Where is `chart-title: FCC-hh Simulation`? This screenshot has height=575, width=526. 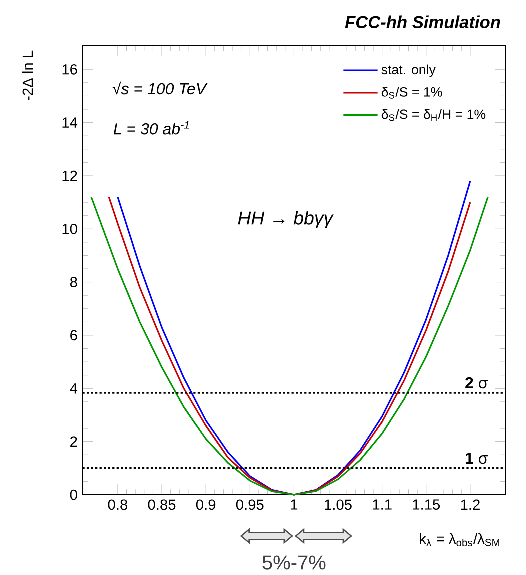
chart-title: FCC-hh Simulation is located at coordinates (422, 22).